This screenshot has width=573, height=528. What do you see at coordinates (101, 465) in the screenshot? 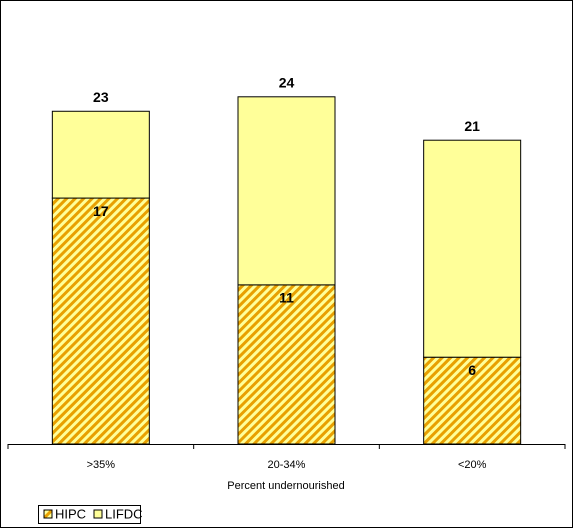
I see `x-tick-label: >35%` at bounding box center [101, 465].